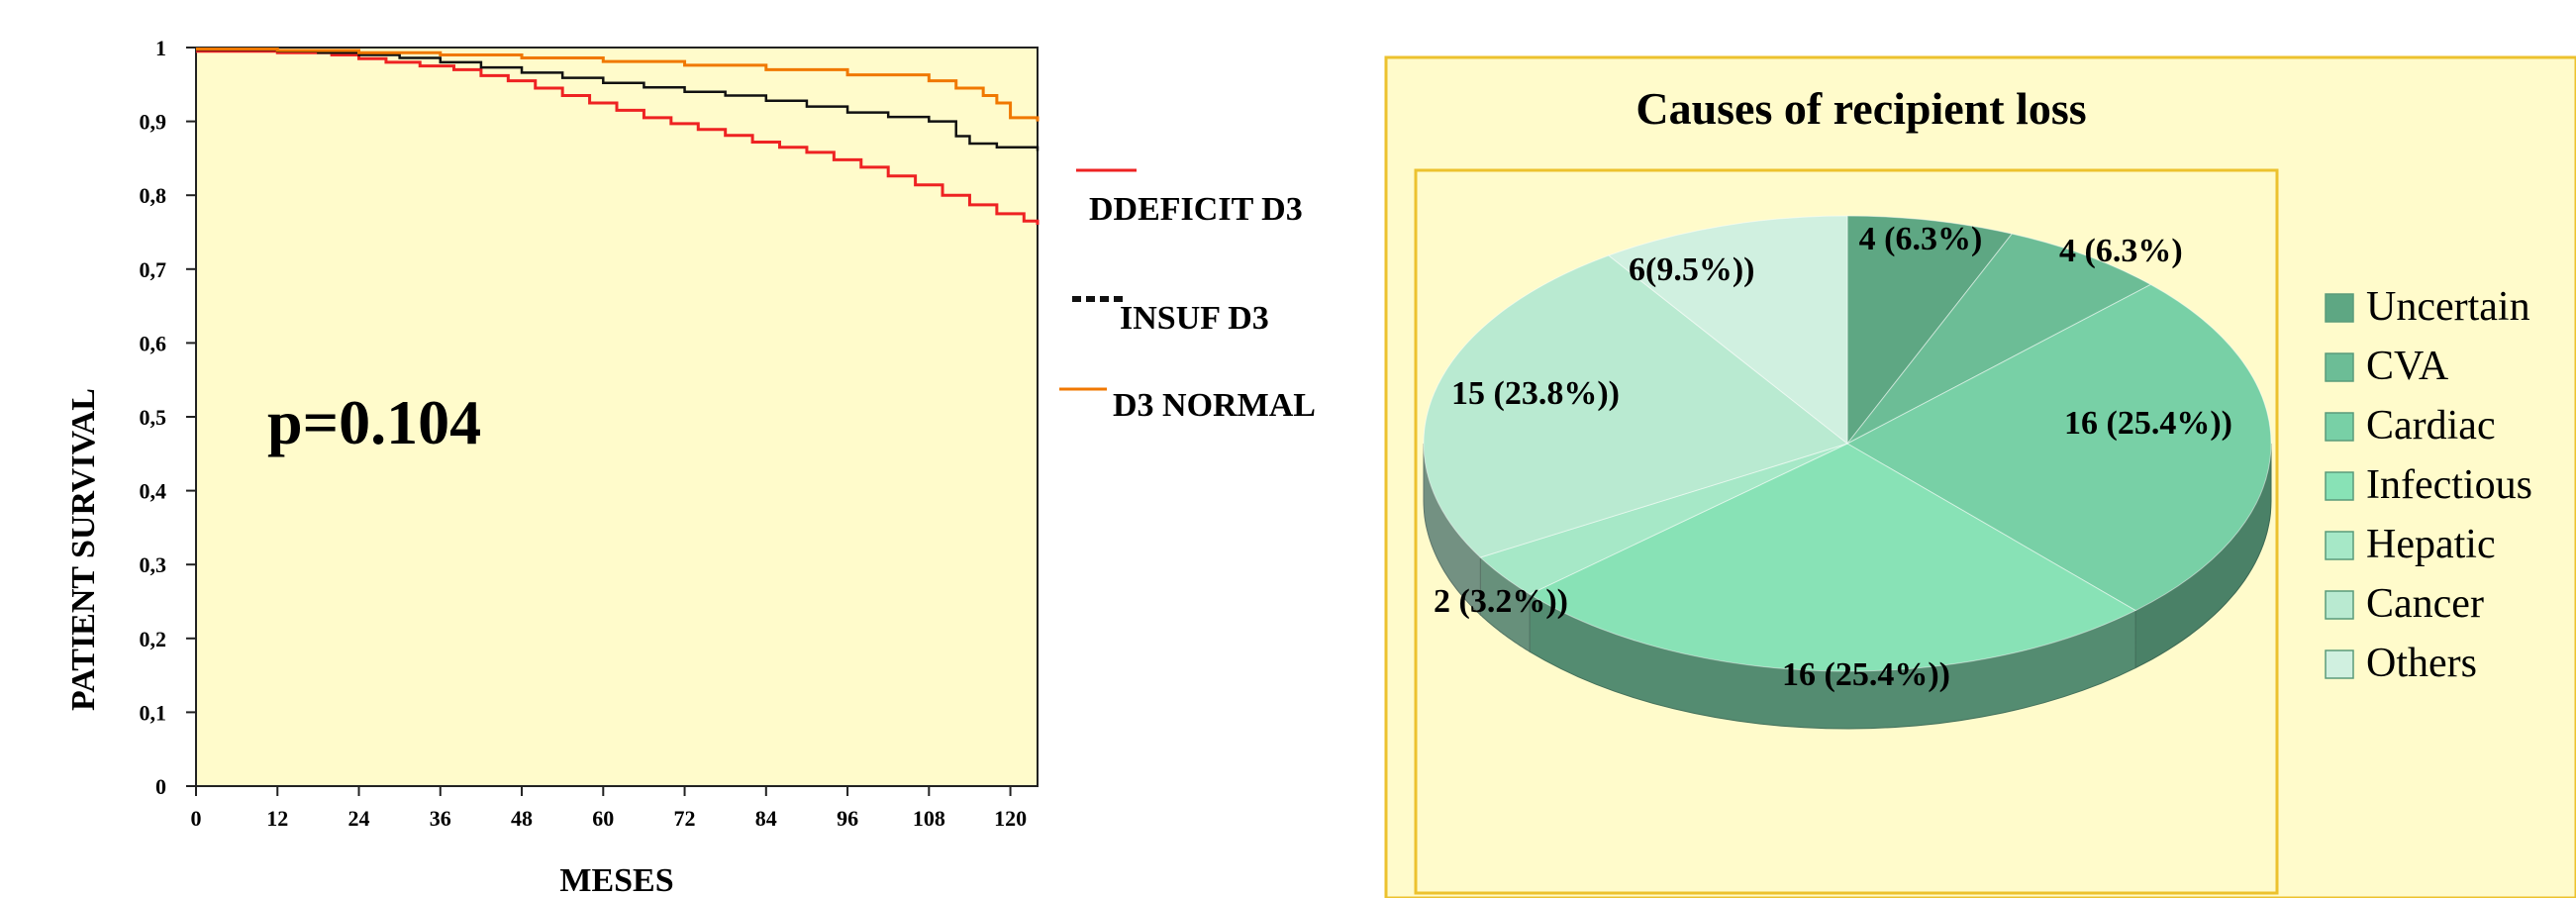 This screenshot has height=898, width=2576. I want to click on x-tick-label: 96, so click(848, 819).